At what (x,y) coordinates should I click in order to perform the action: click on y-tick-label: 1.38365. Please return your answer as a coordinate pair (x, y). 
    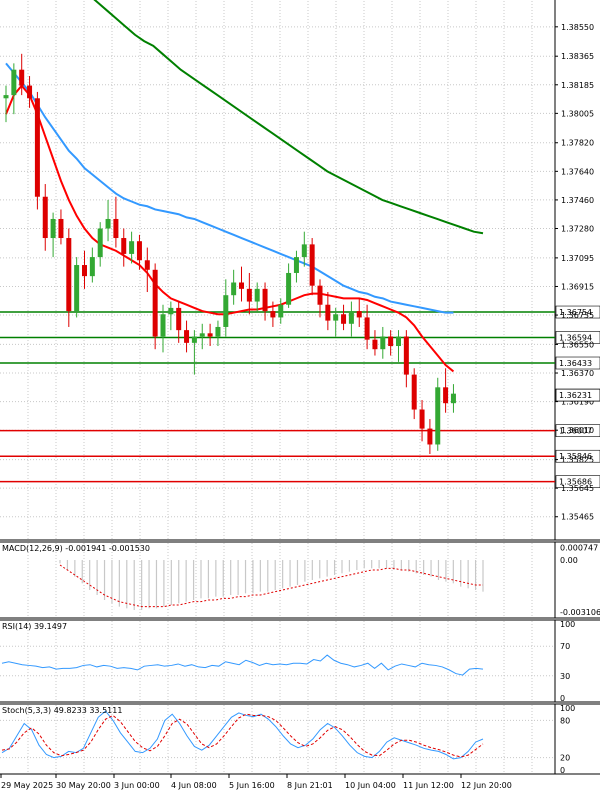
    Looking at the image, I should click on (577, 56).